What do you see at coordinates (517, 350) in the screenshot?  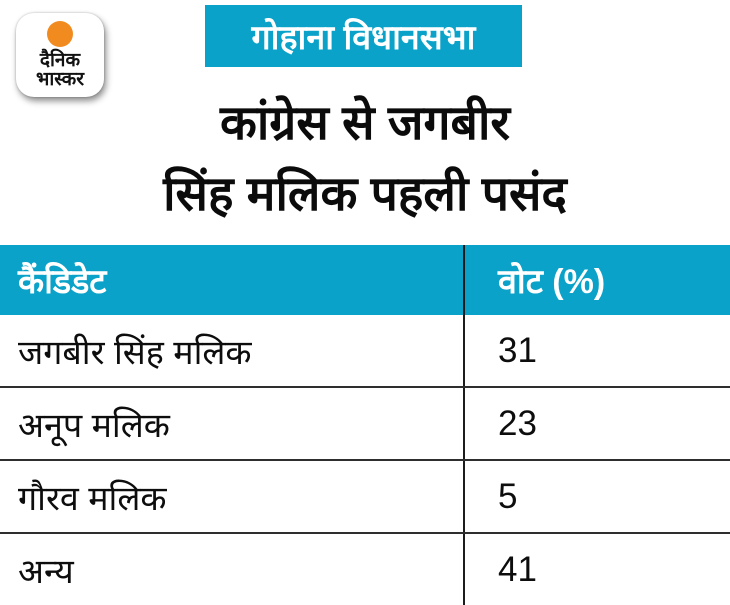 I see `vote-pct-value: 31` at bounding box center [517, 350].